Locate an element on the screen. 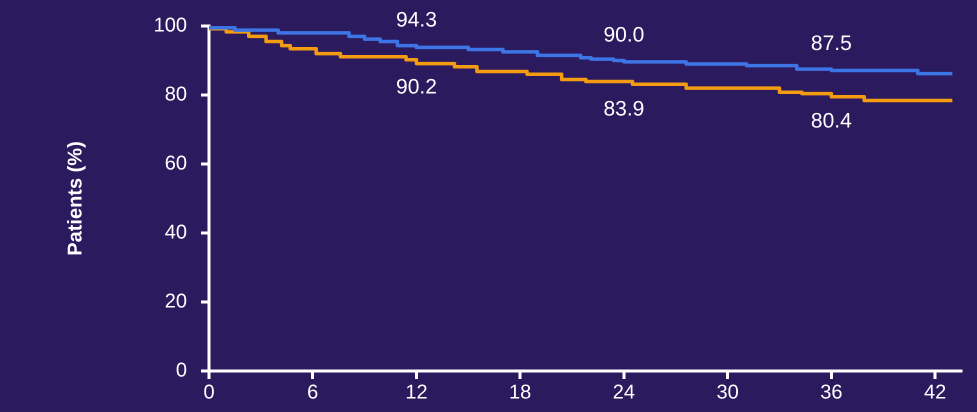 The width and height of the screenshot is (977, 412). annotation: 80.4 is located at coordinates (831, 120).